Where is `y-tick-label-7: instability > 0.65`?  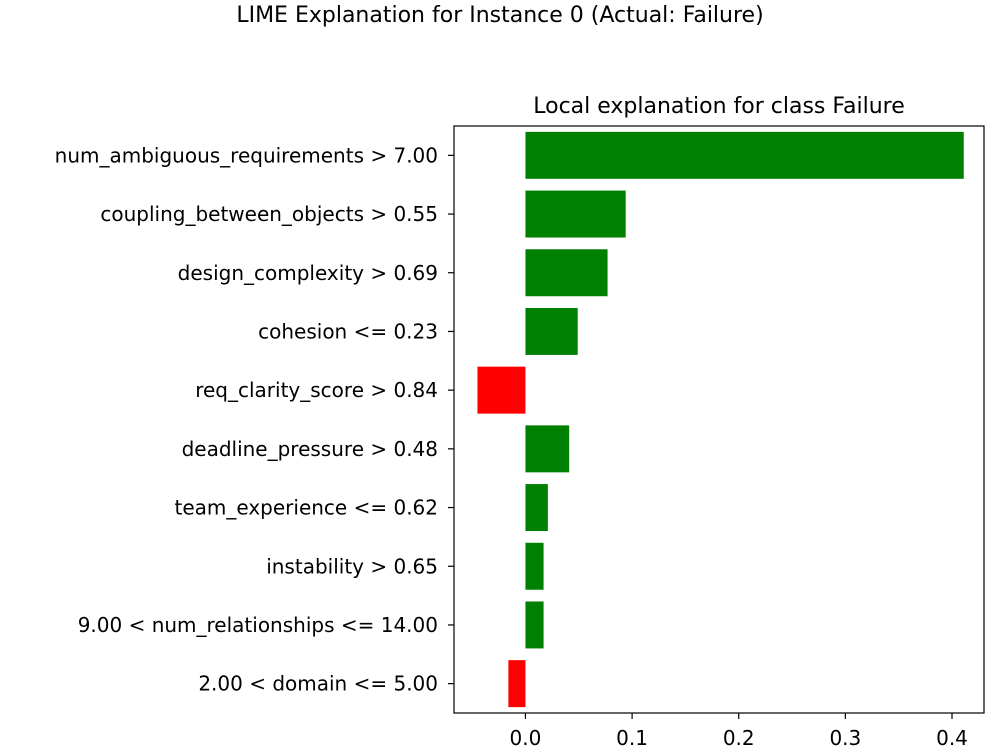 y-tick-label-7: instability > 0.65 is located at coordinates (352, 566).